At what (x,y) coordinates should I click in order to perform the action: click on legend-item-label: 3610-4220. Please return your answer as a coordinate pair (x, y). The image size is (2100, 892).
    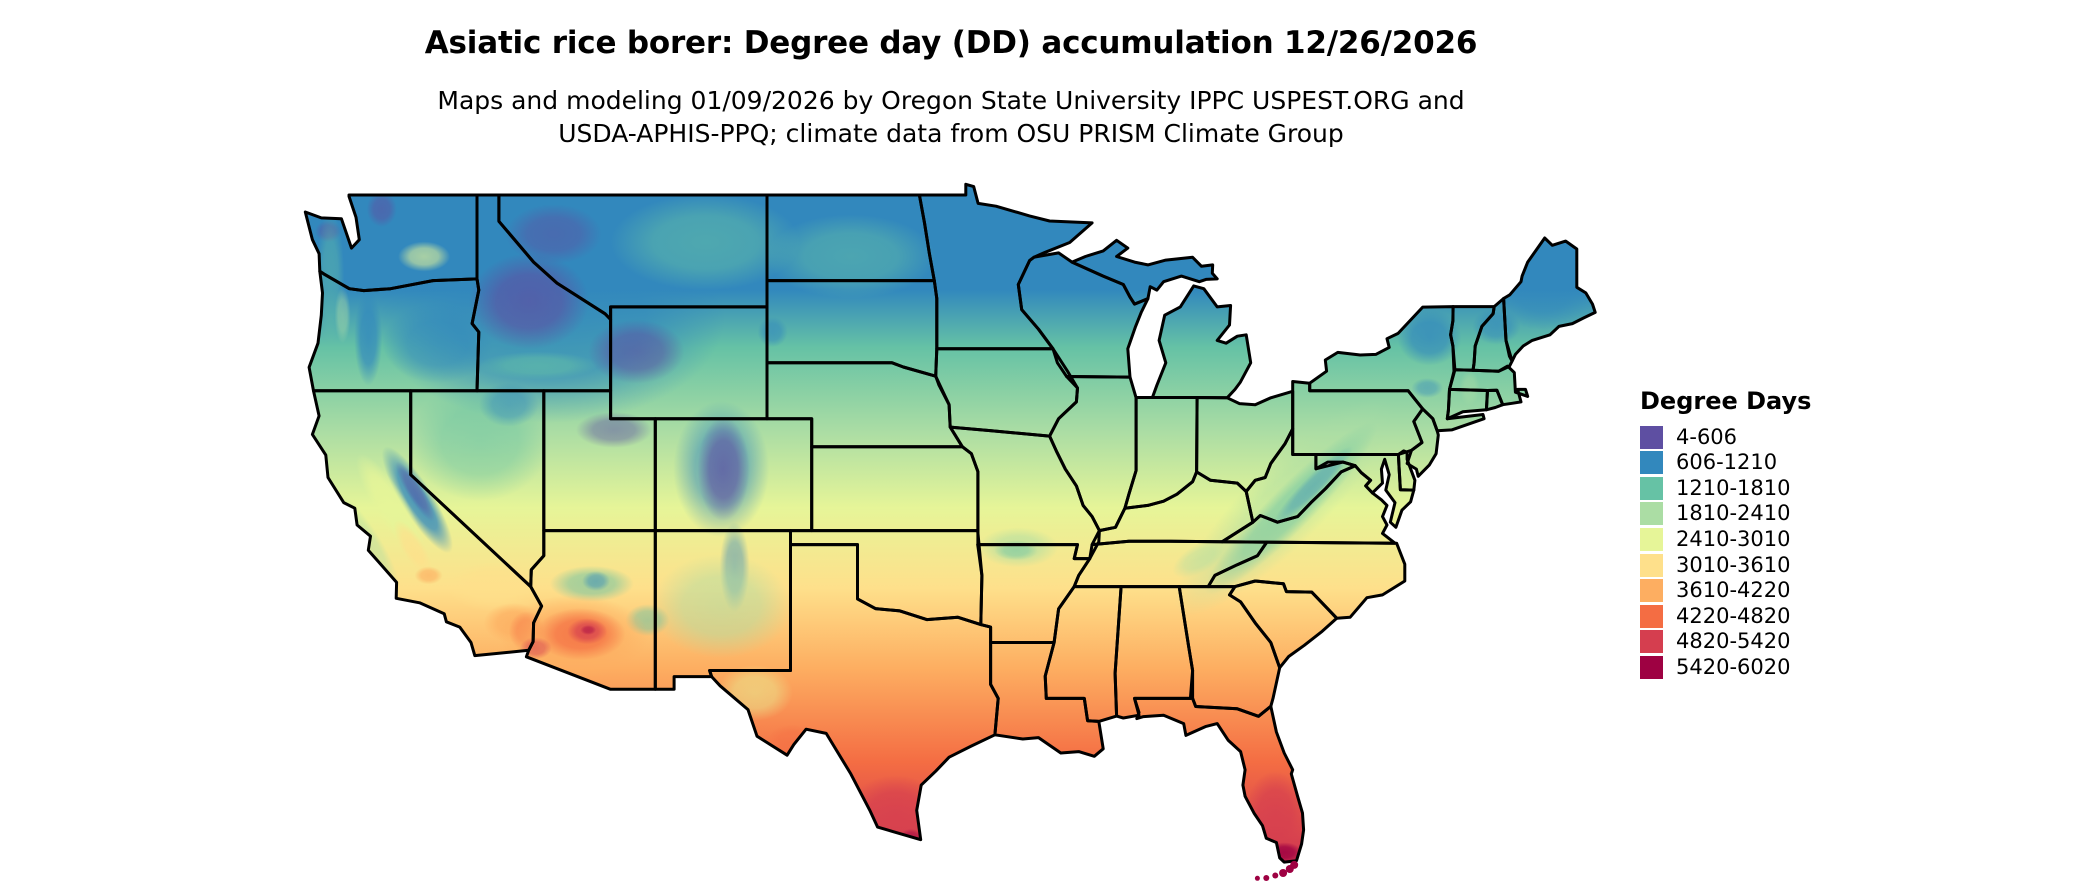
    Looking at the image, I should click on (1733, 590).